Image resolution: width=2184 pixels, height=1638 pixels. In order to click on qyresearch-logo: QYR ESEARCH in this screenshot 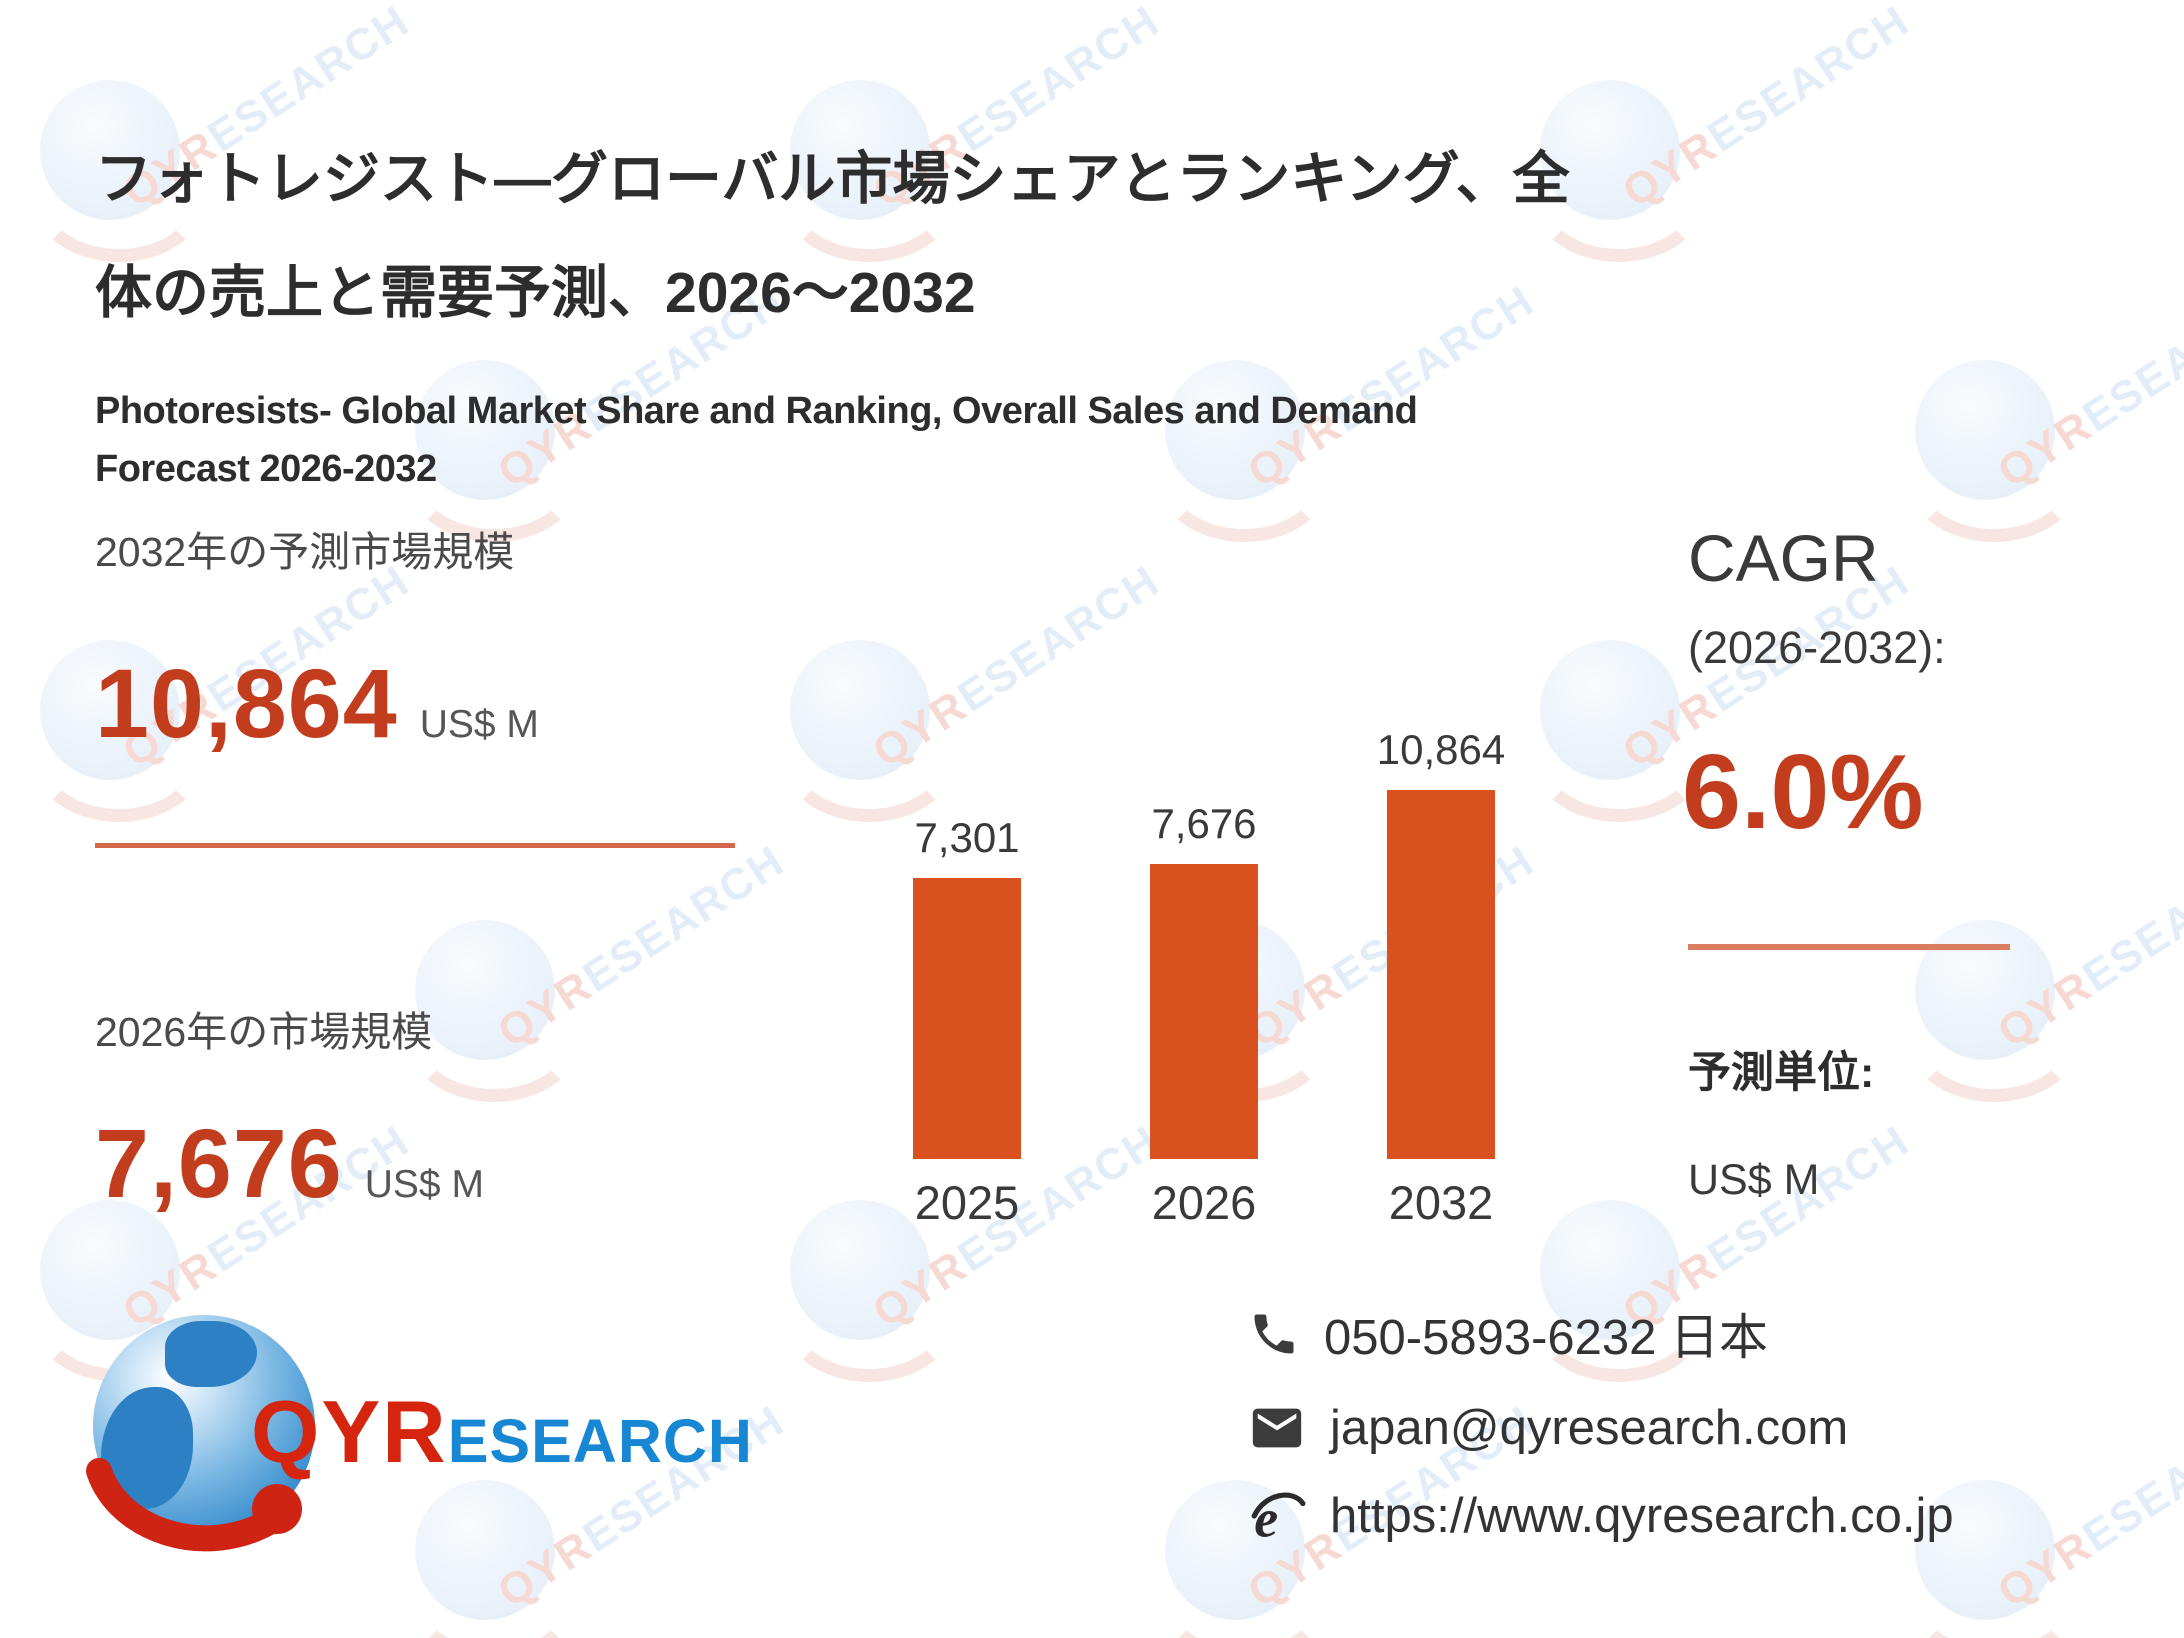, I will do `click(419, 1445)`.